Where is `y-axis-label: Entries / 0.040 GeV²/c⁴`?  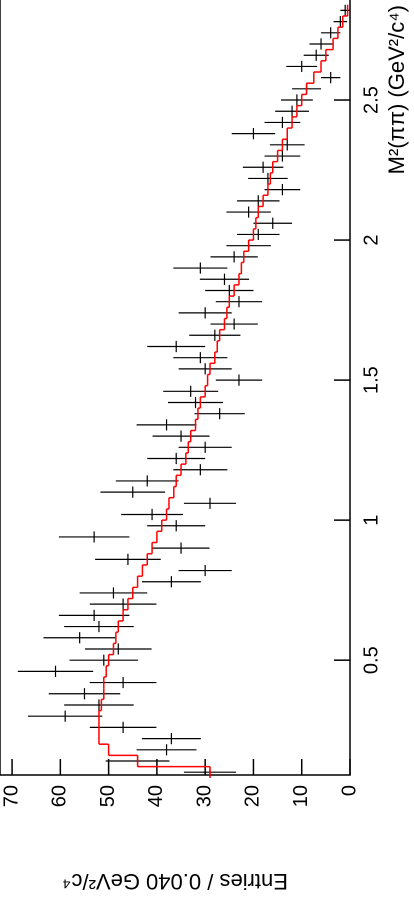
y-axis-label: Entries / 0.040 GeV²/c⁴ is located at coordinates (175, 881).